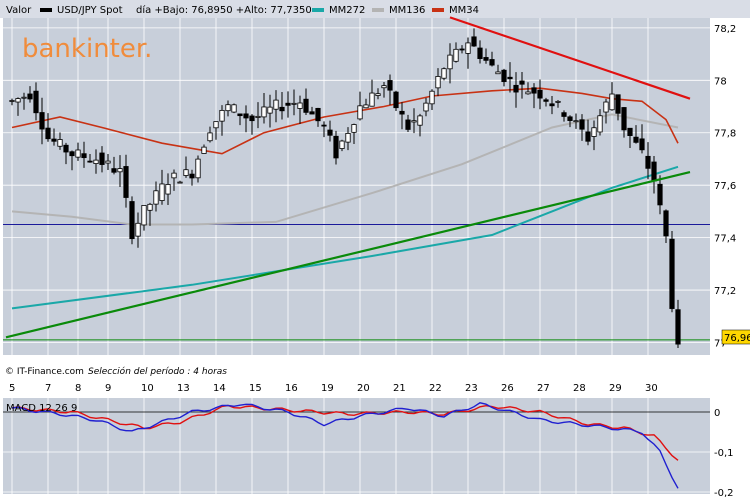 The height and width of the screenshot is (504, 750). I want to click on x-axis: 5 7 8 9 10 13 14 15 16 19 20 21 22 23 26 27 28 29 30, so click(333, 388).